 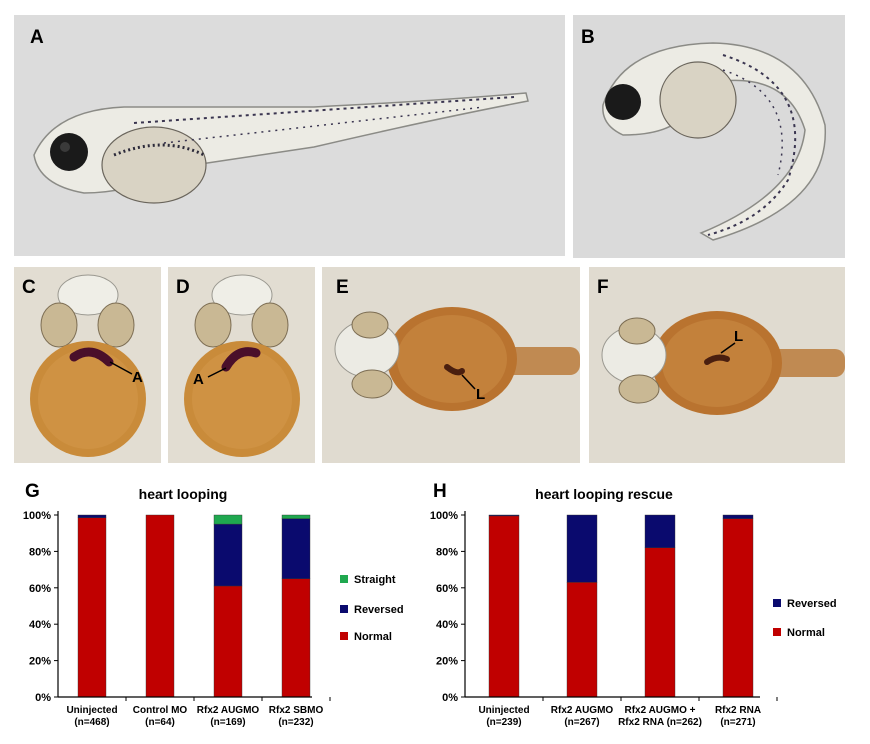 I want to click on chart-h-legend-label-normal: Normal, so click(x=806, y=633).